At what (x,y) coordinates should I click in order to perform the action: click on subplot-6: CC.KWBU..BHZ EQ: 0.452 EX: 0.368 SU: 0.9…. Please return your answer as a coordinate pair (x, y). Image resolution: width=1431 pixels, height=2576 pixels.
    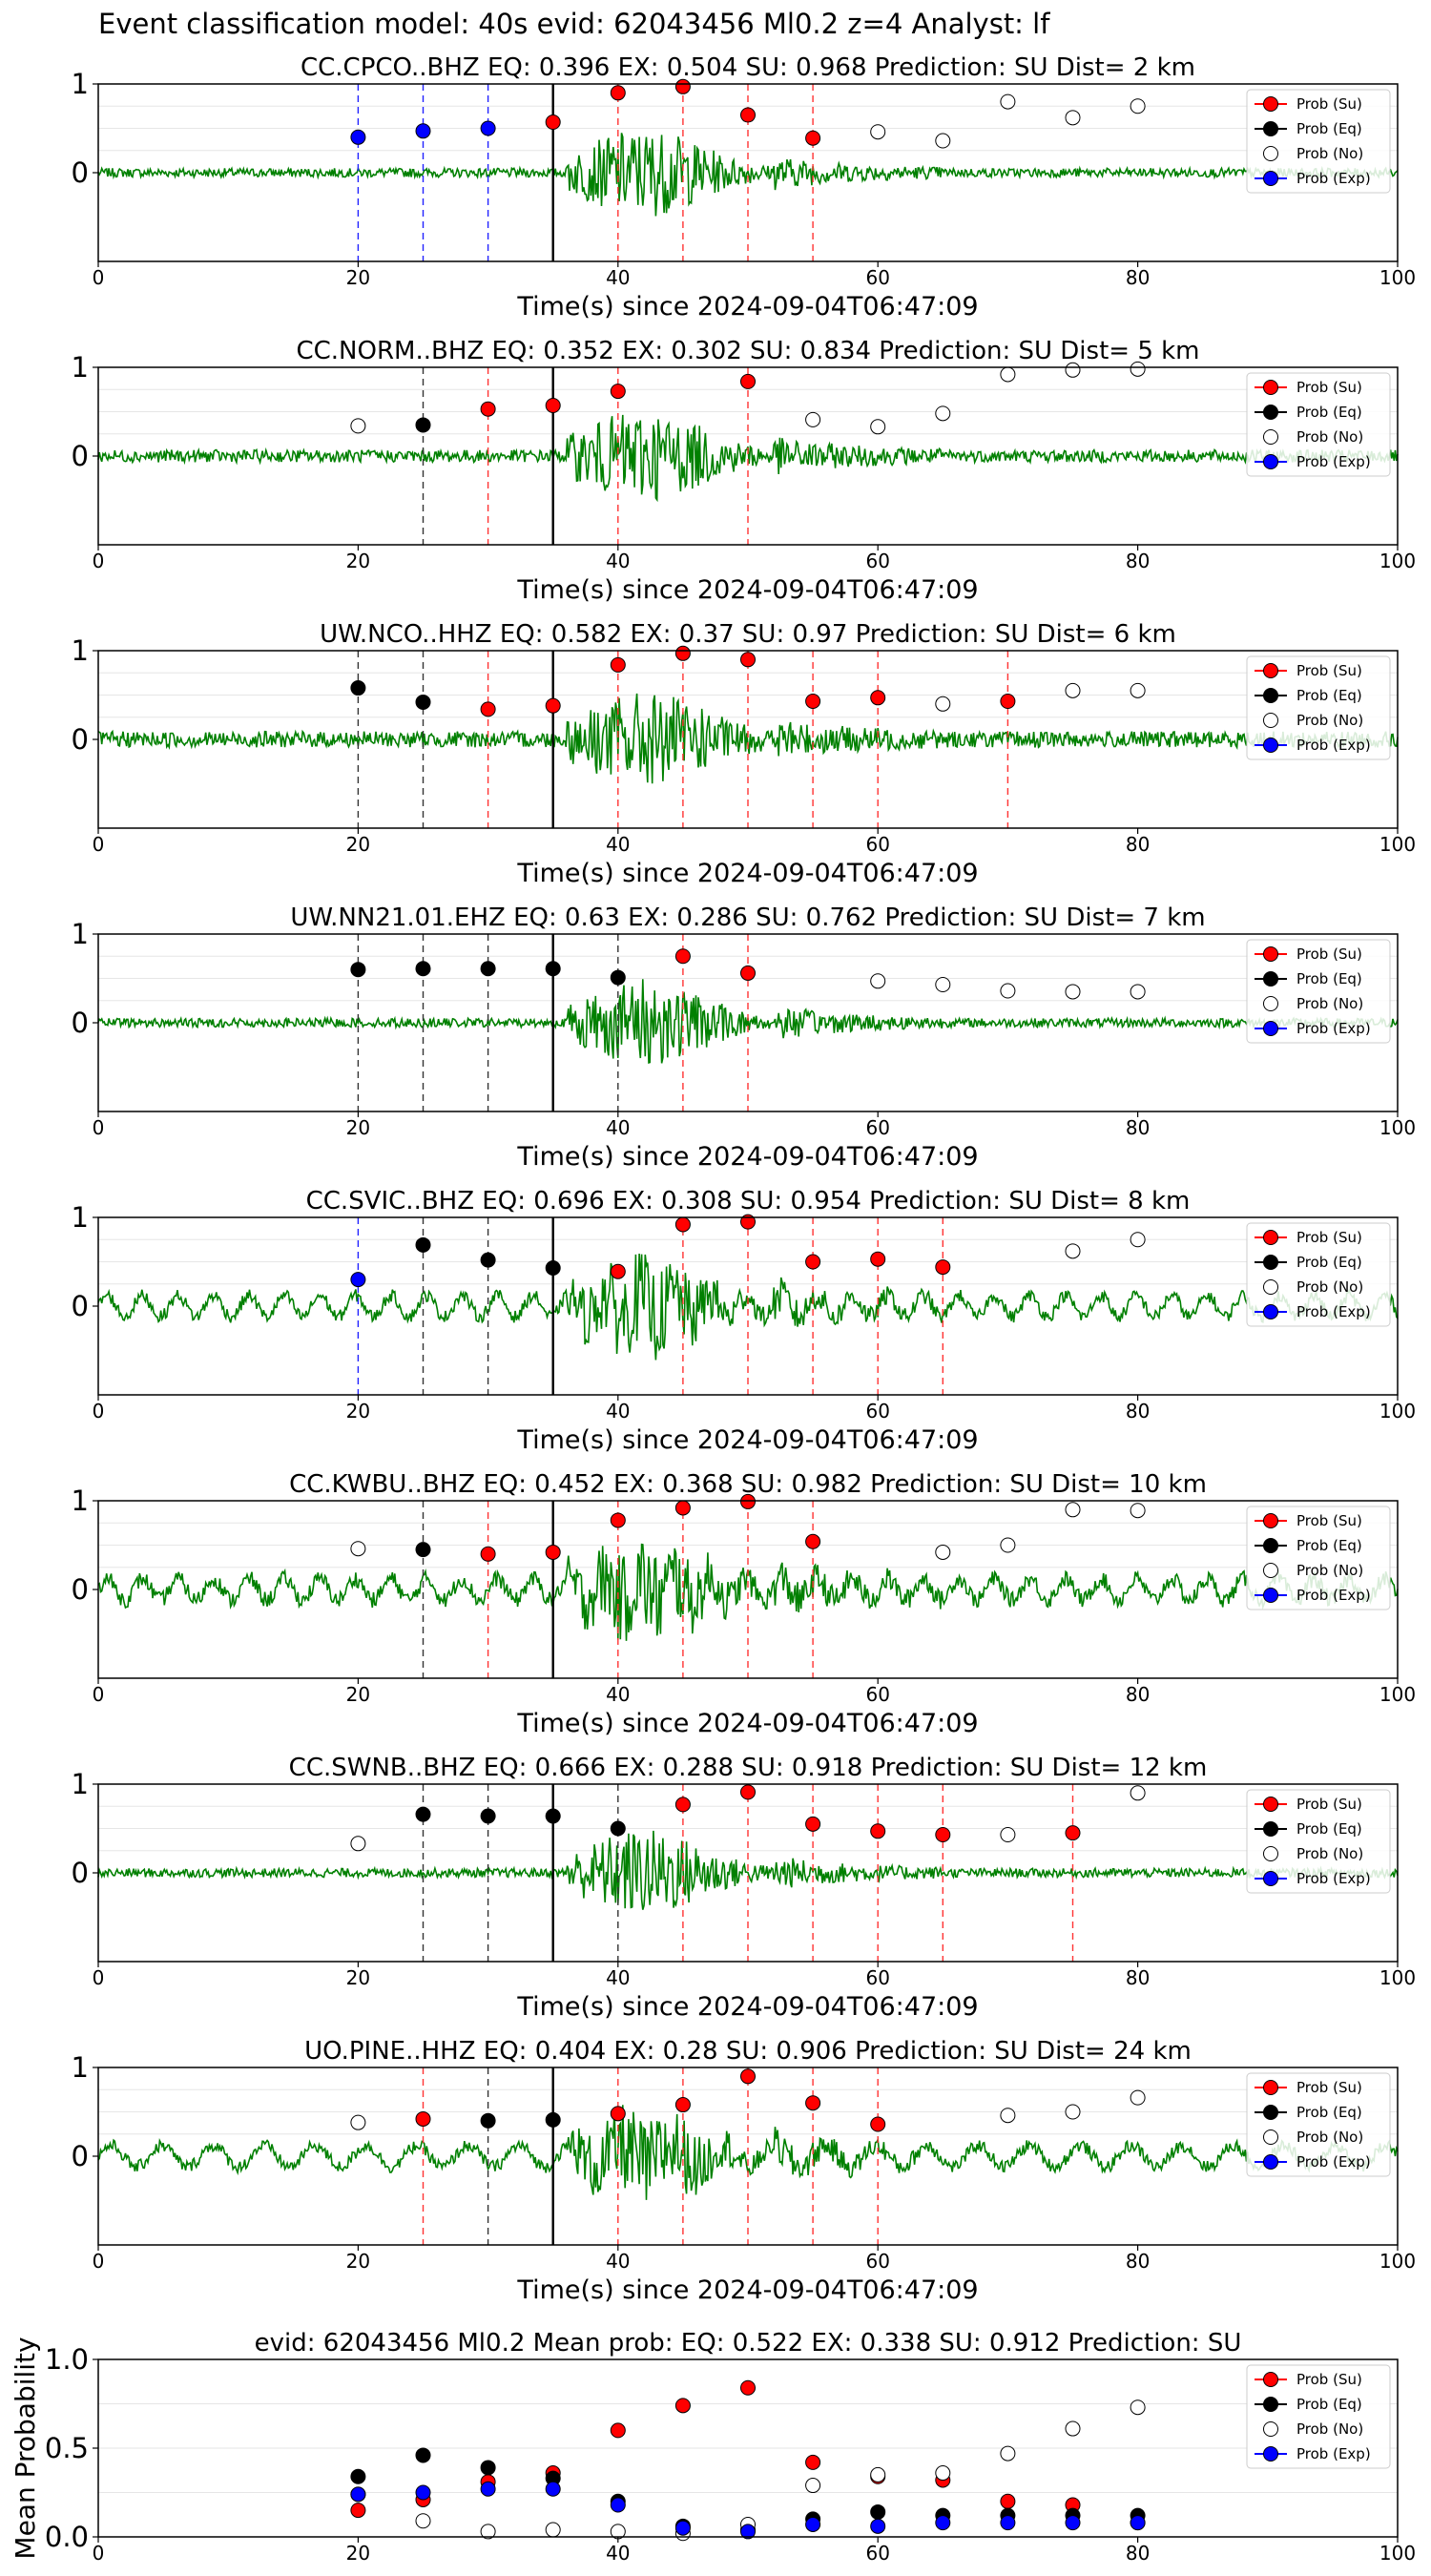
    Looking at the image, I should click on (744, 1604).